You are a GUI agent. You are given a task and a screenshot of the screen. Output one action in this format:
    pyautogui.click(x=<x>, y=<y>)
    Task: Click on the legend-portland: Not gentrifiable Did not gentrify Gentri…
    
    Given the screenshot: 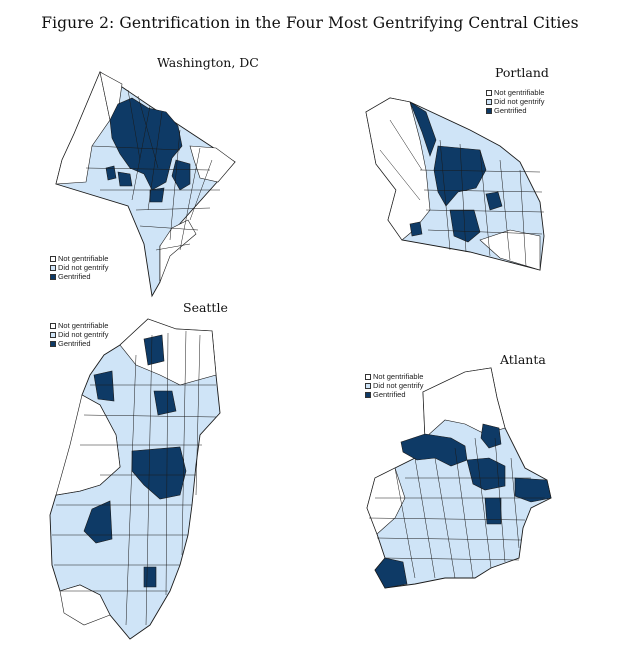 What is the action you would take?
    pyautogui.click(x=515, y=101)
    